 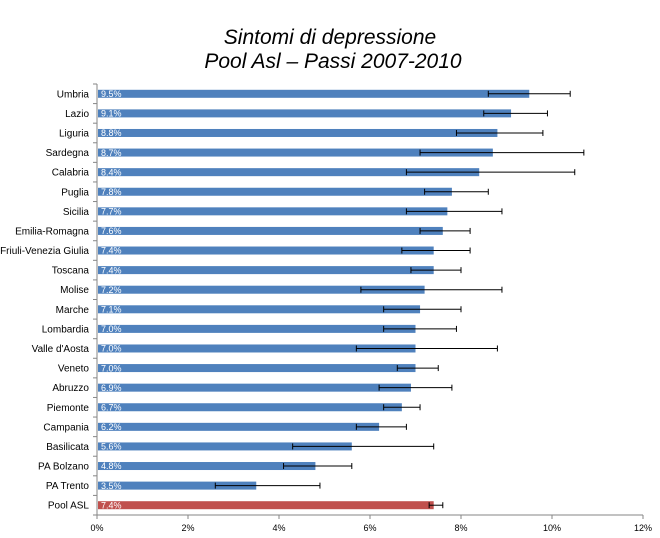 I want to click on category-label: Pool ASL, so click(x=69, y=506).